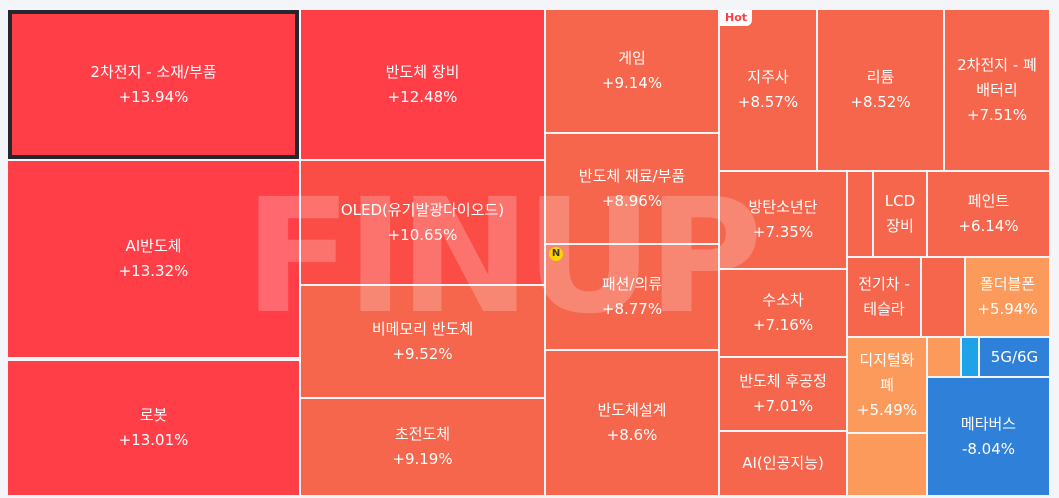 Image resolution: width=1059 pixels, height=498 pixels. I want to click on tile-name: LCD 장비, so click(900, 213).